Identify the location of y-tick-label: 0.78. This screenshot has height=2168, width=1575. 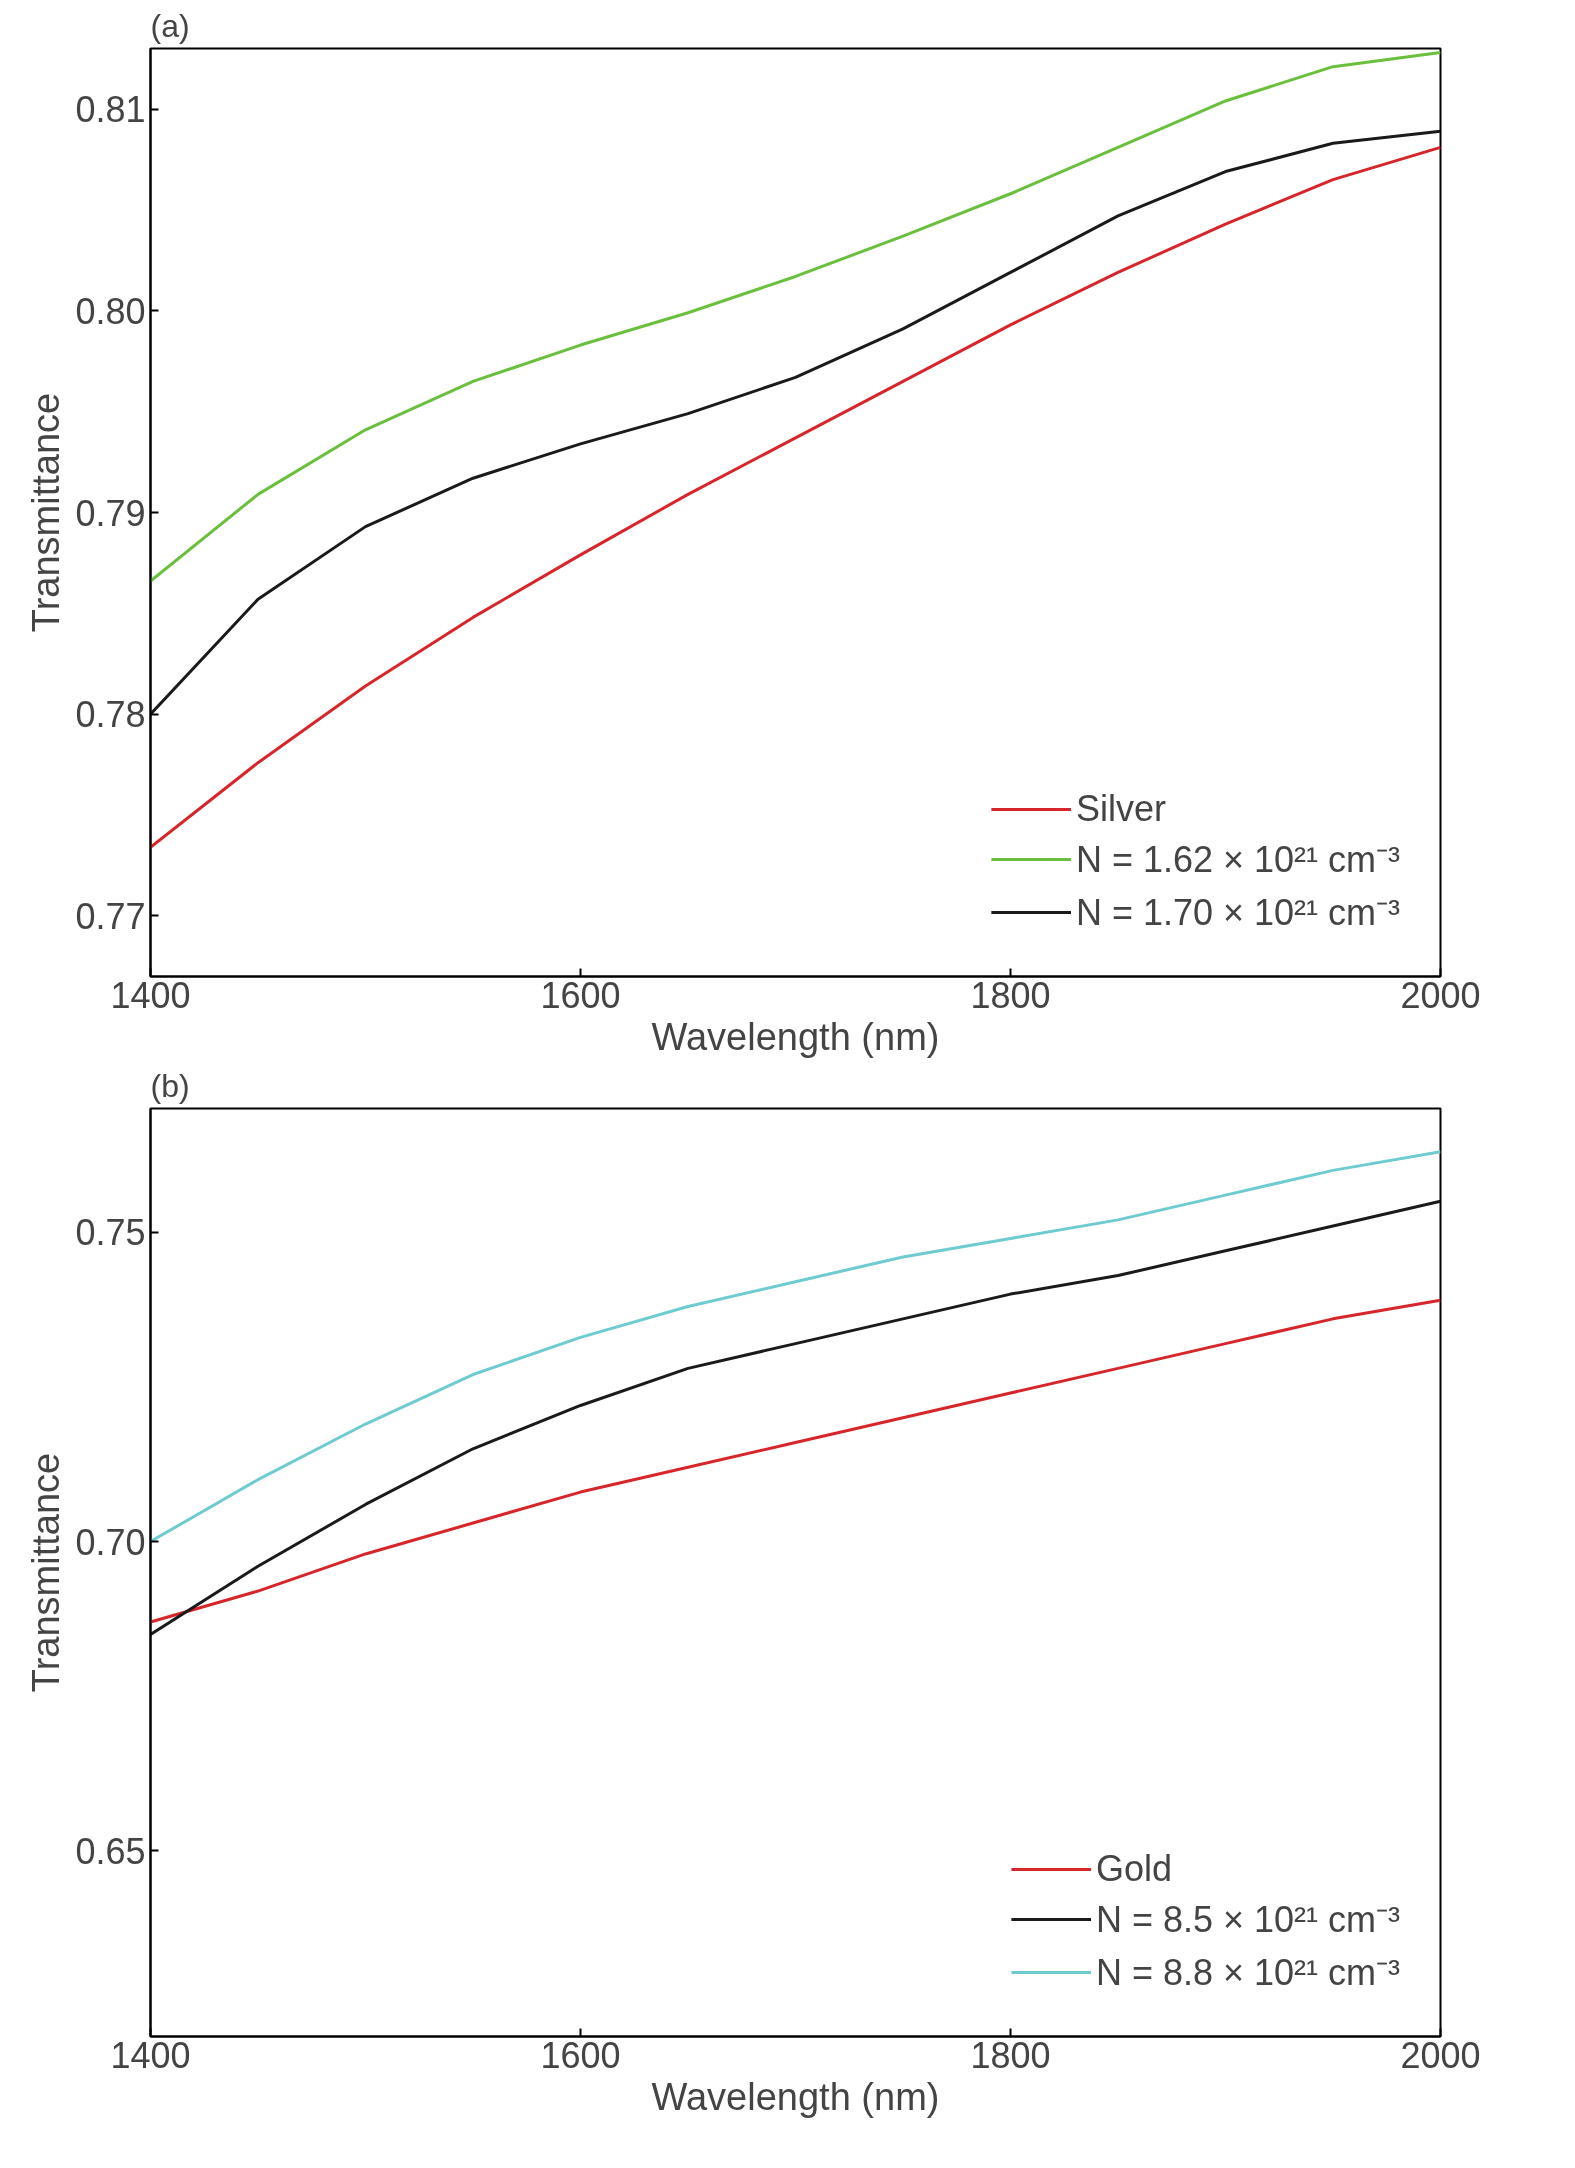
(110, 715).